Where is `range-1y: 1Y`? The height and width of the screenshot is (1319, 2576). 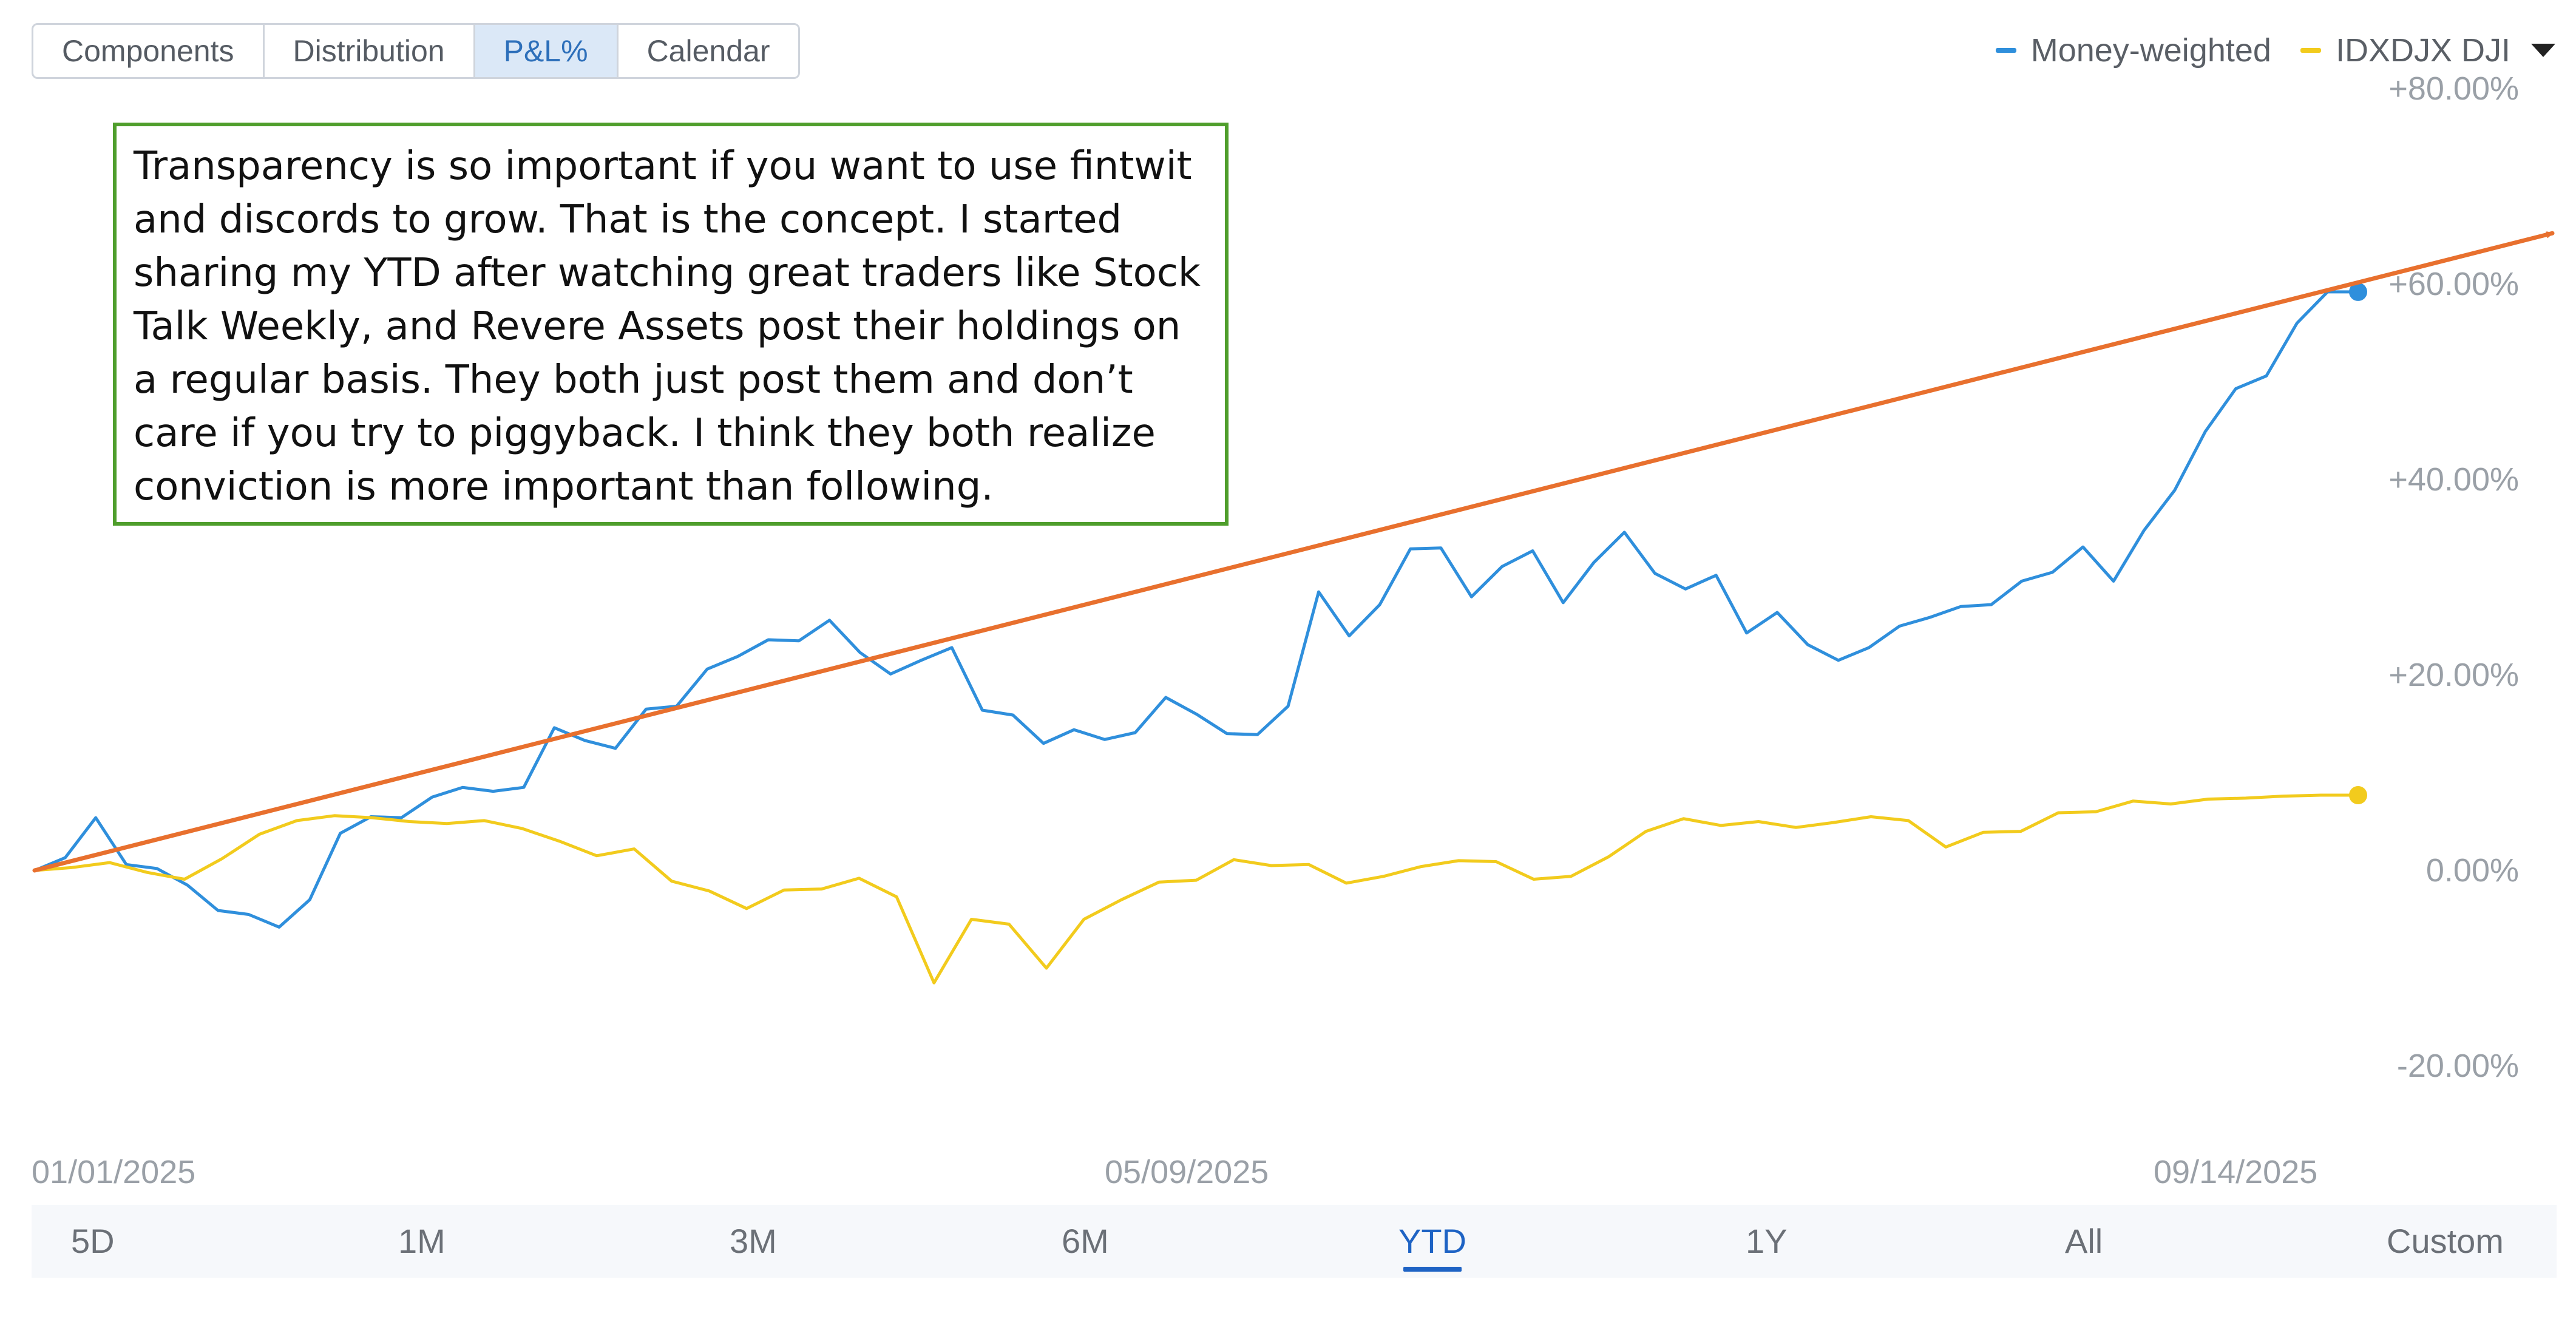
range-1y: 1Y is located at coordinates (1767, 1241).